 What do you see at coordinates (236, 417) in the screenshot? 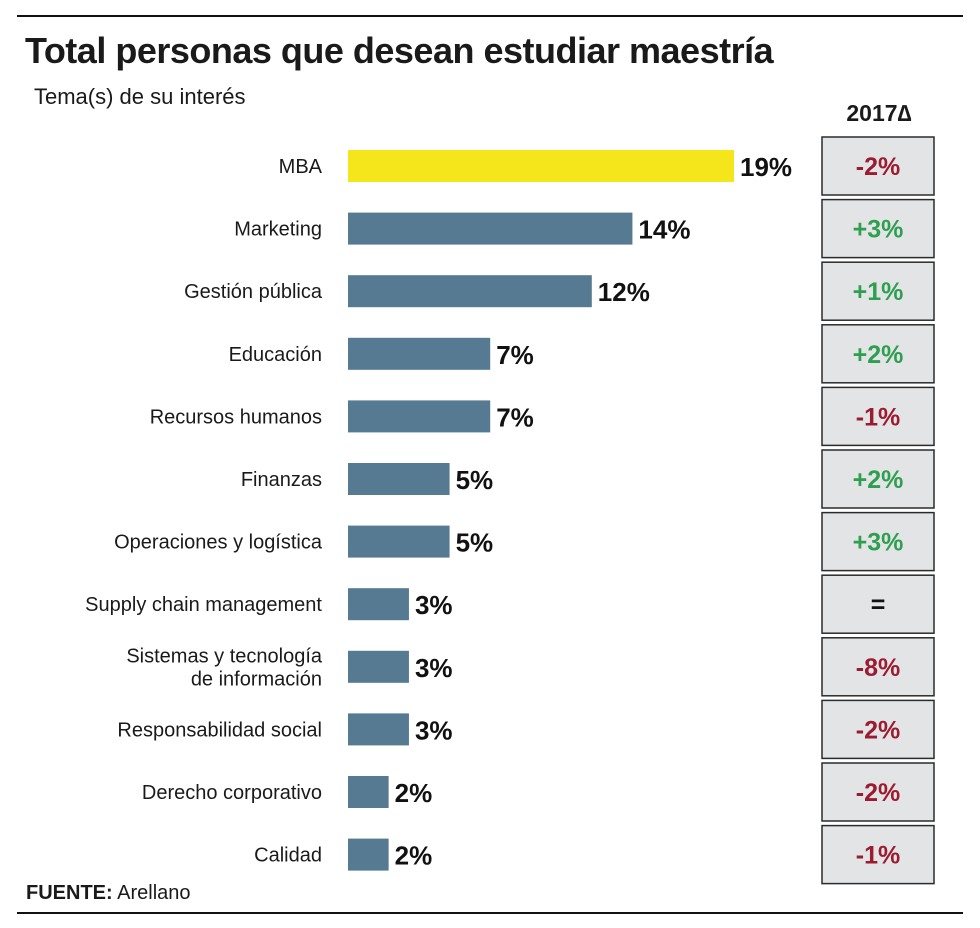
I see `category-label: Recursos humanos` at bounding box center [236, 417].